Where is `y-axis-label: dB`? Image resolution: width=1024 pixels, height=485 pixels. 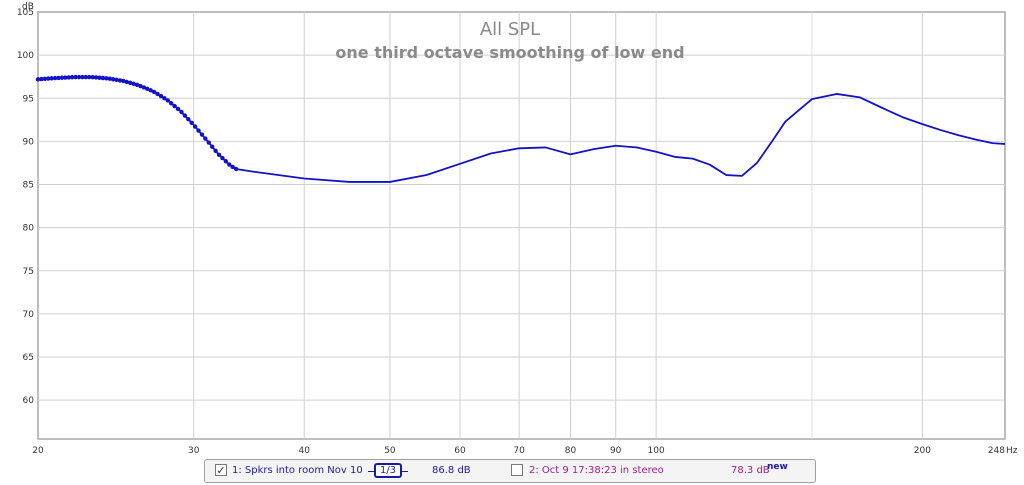 y-axis-label: dB is located at coordinates (28, 7).